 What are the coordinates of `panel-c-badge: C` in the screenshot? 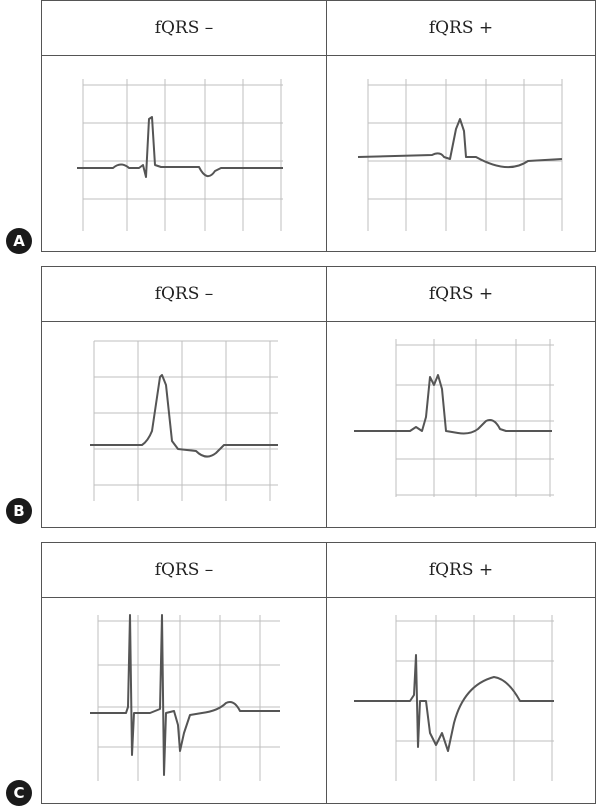 It's located at (19, 793).